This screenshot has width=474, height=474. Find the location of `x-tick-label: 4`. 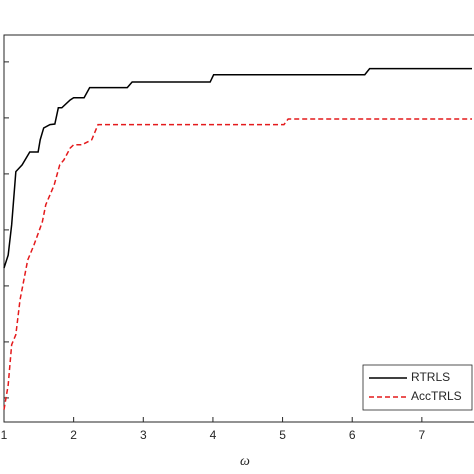

x-tick-label: 4 is located at coordinates (213, 435).